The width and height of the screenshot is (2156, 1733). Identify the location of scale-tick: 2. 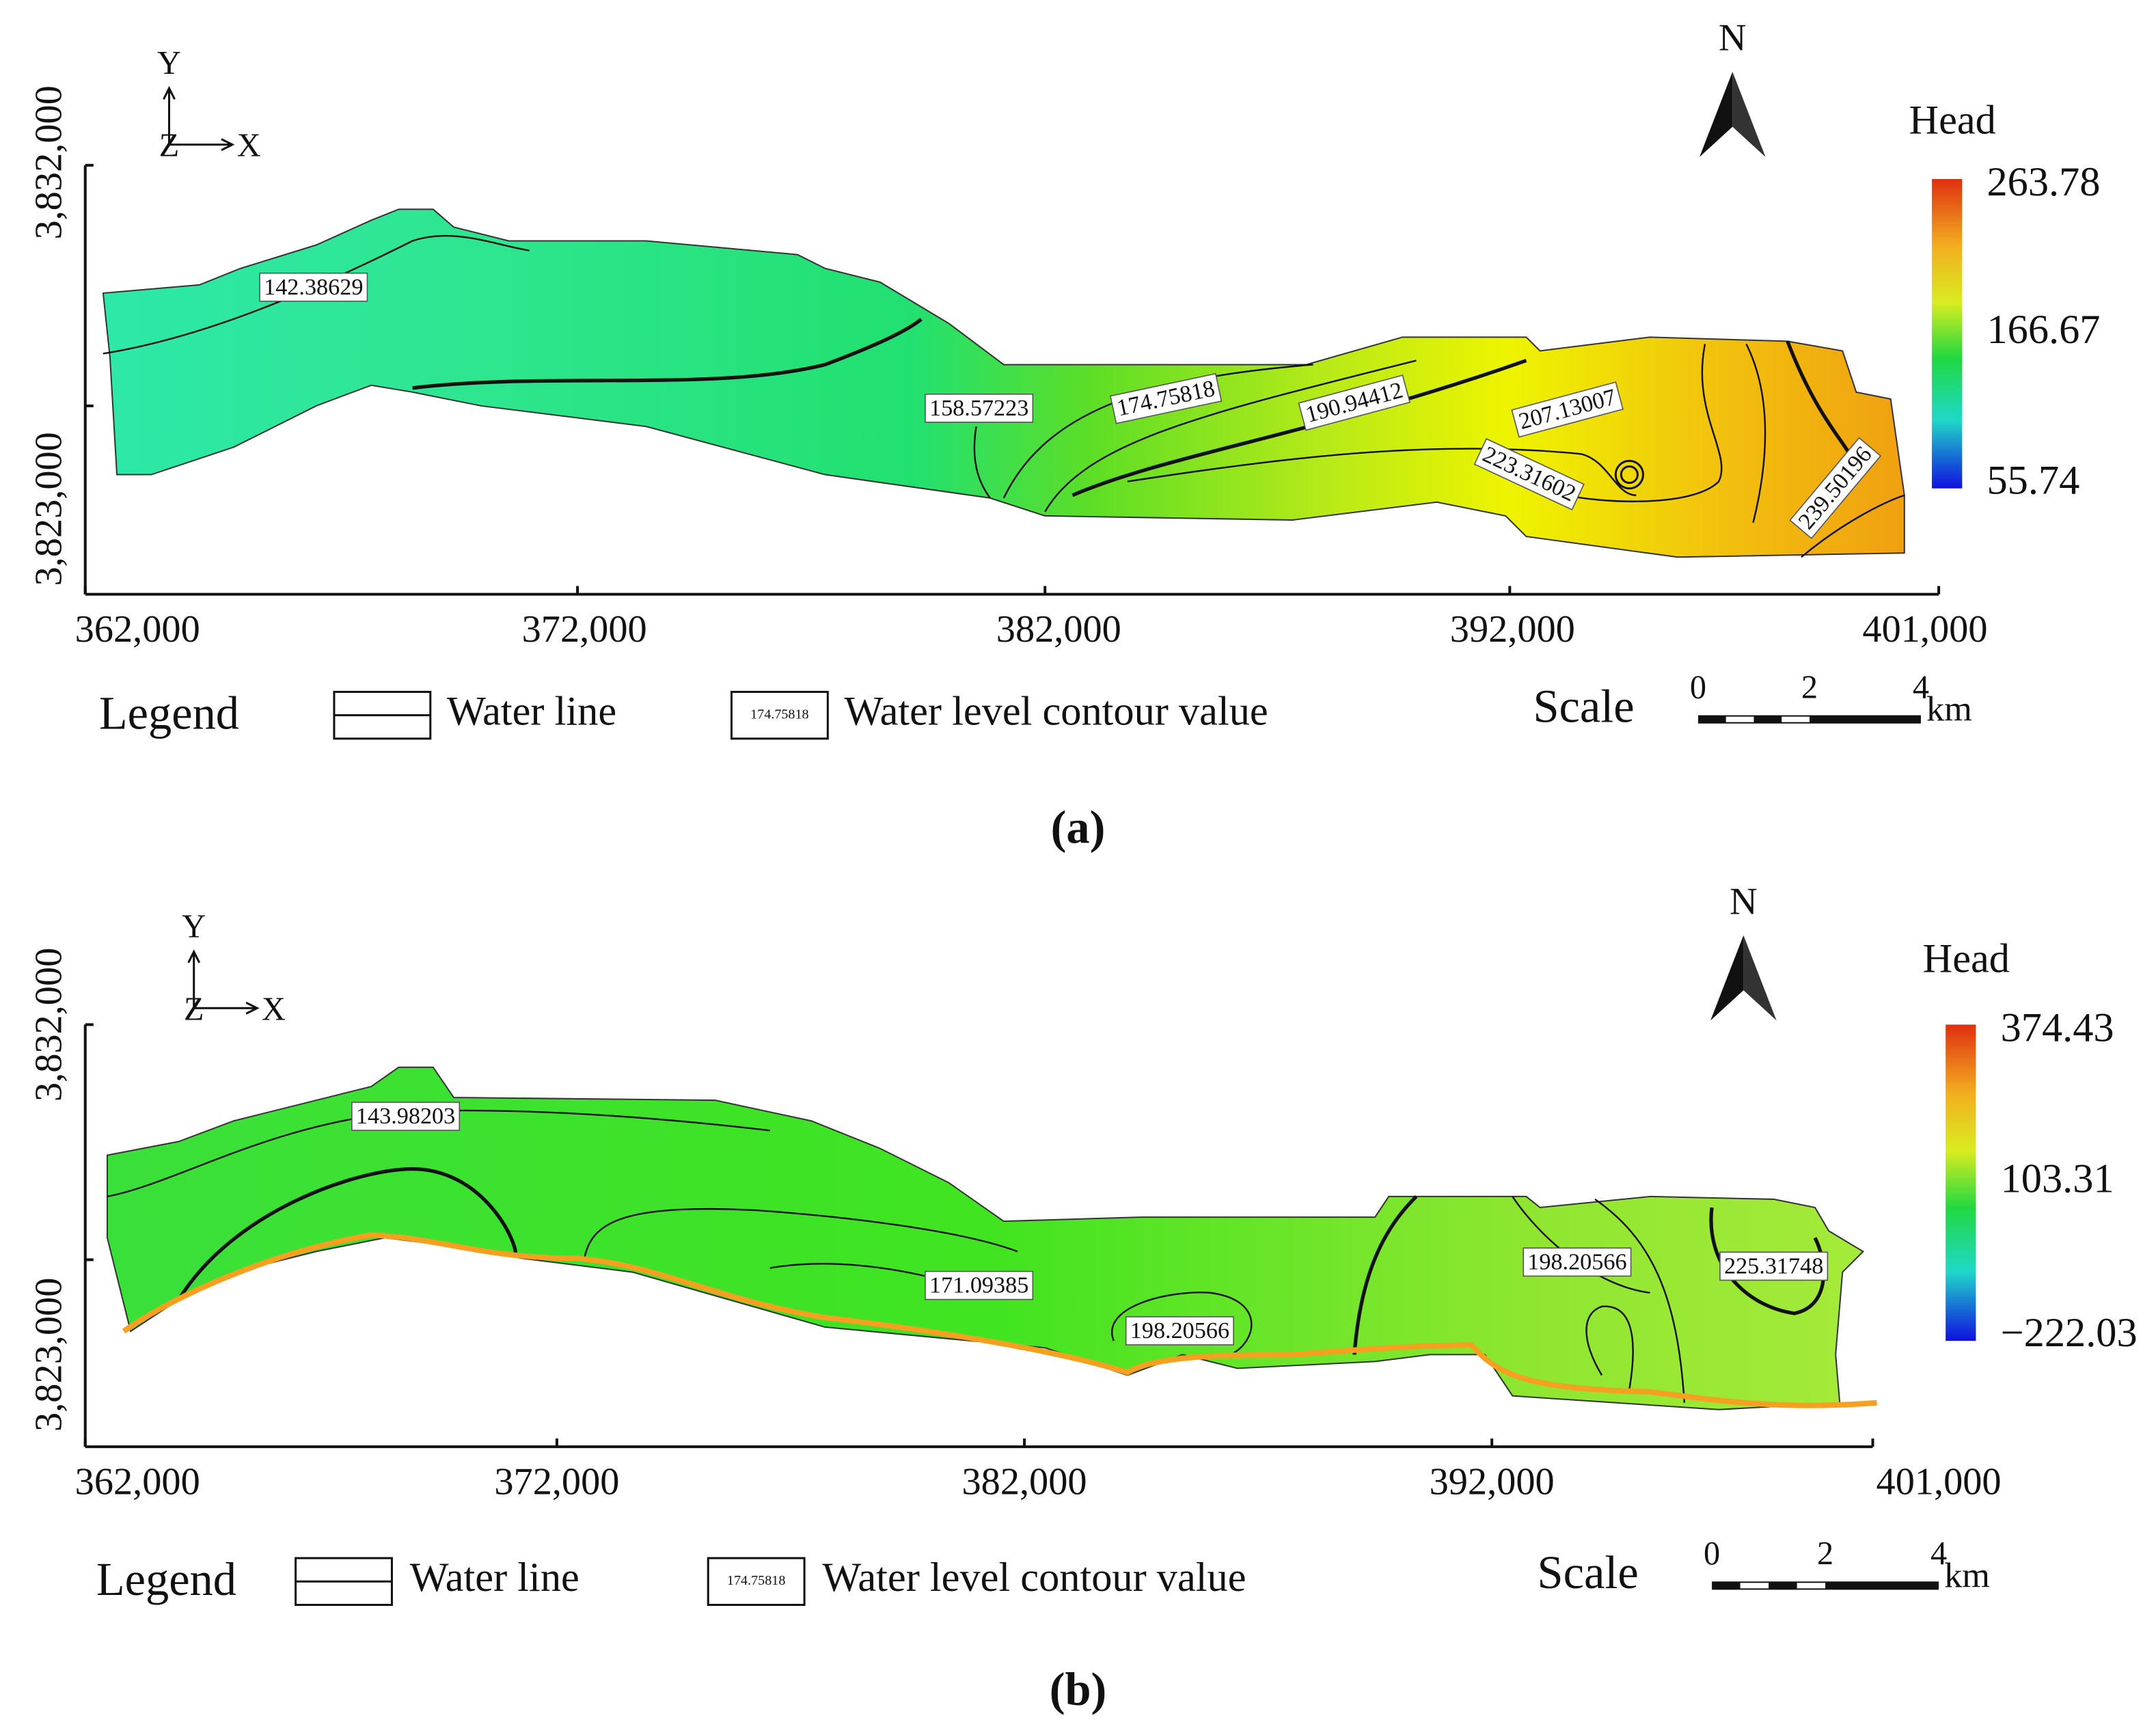
(1810, 688).